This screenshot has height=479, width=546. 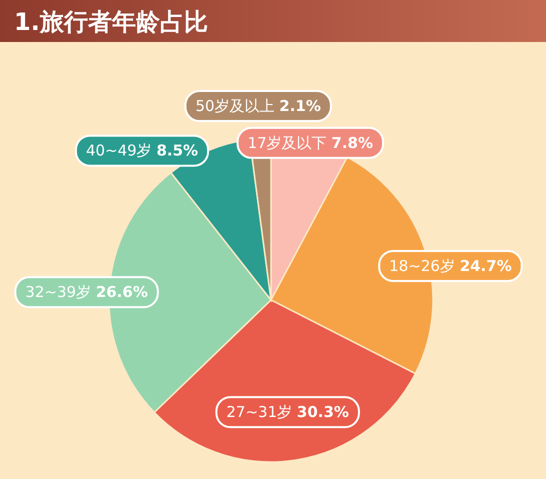 What do you see at coordinates (290, 143) in the screenshot?
I see `slice-label: 17岁及以下` at bounding box center [290, 143].